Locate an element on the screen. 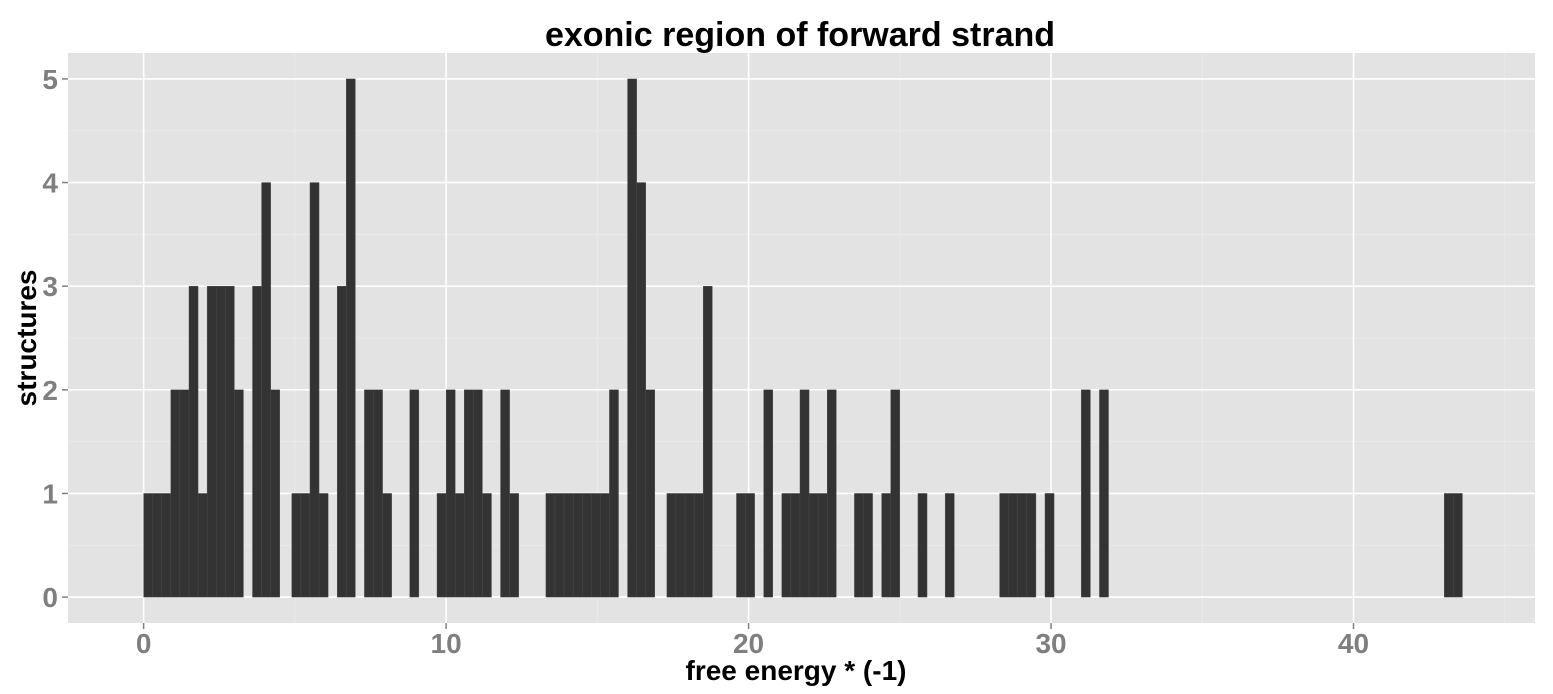 This screenshot has width=1553, height=694. x-tick-label: 0 is located at coordinates (144, 643).